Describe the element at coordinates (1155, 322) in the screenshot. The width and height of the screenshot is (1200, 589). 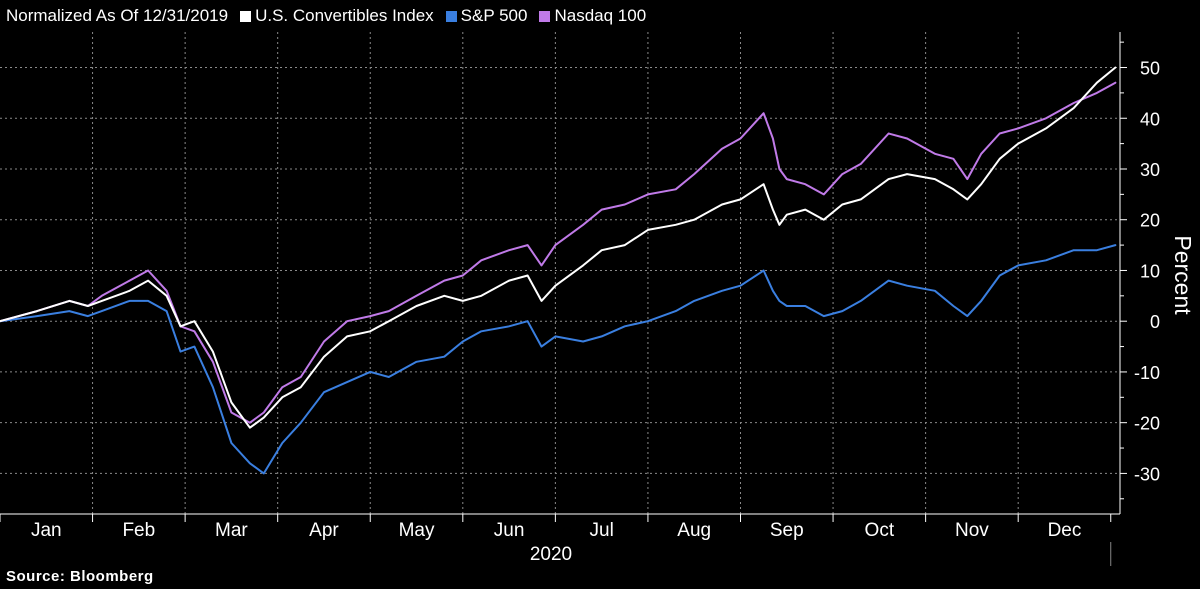
I see `y-tick-label: 0` at that location.